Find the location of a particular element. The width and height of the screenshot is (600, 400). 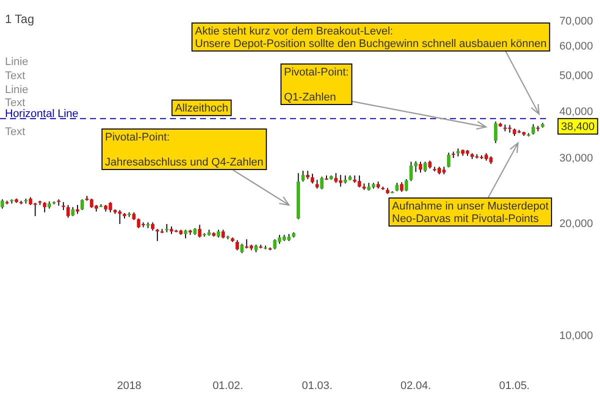

x-tick-label: 2018 is located at coordinates (129, 386).